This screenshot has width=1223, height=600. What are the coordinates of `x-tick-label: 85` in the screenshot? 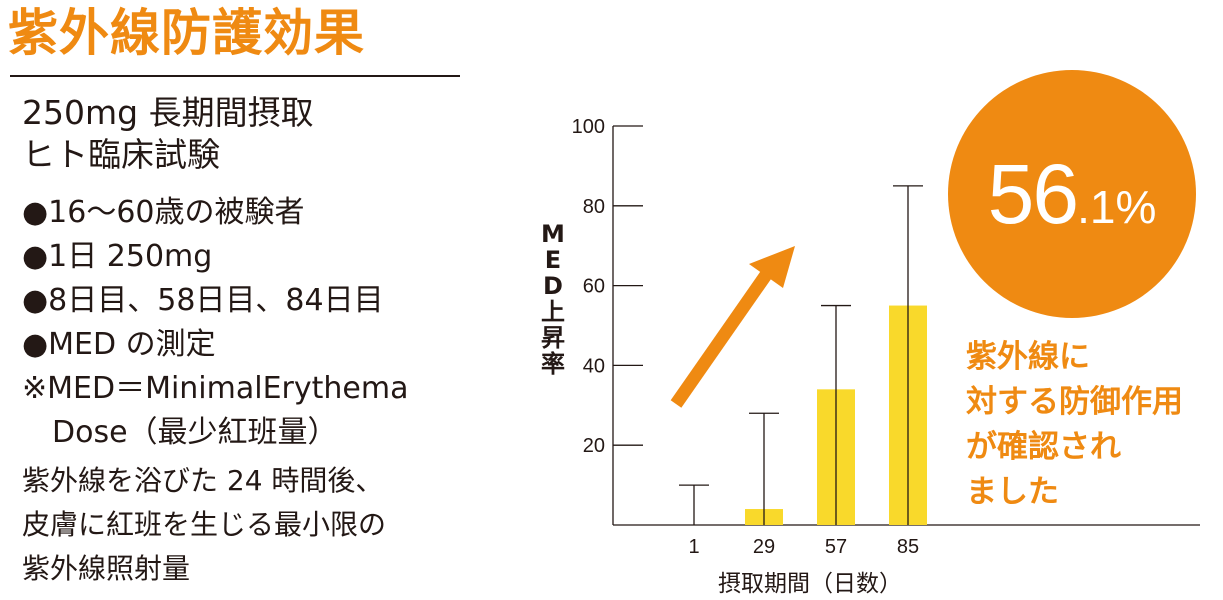 It's located at (908, 547).